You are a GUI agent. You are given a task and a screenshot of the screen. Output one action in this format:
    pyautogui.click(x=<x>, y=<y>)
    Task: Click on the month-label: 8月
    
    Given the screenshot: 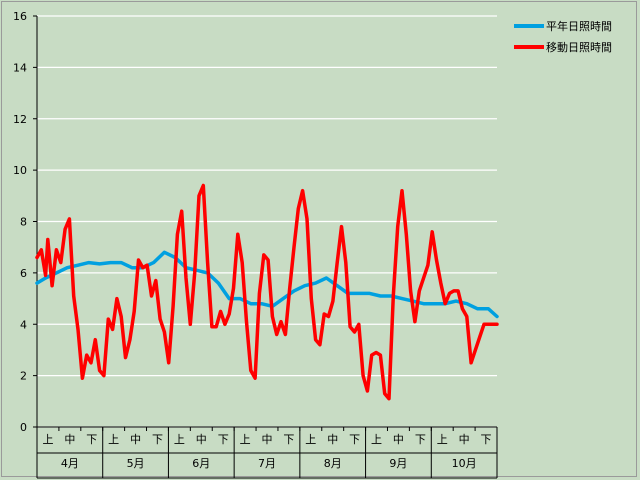 What is the action you would take?
    pyautogui.click(x=333, y=463)
    